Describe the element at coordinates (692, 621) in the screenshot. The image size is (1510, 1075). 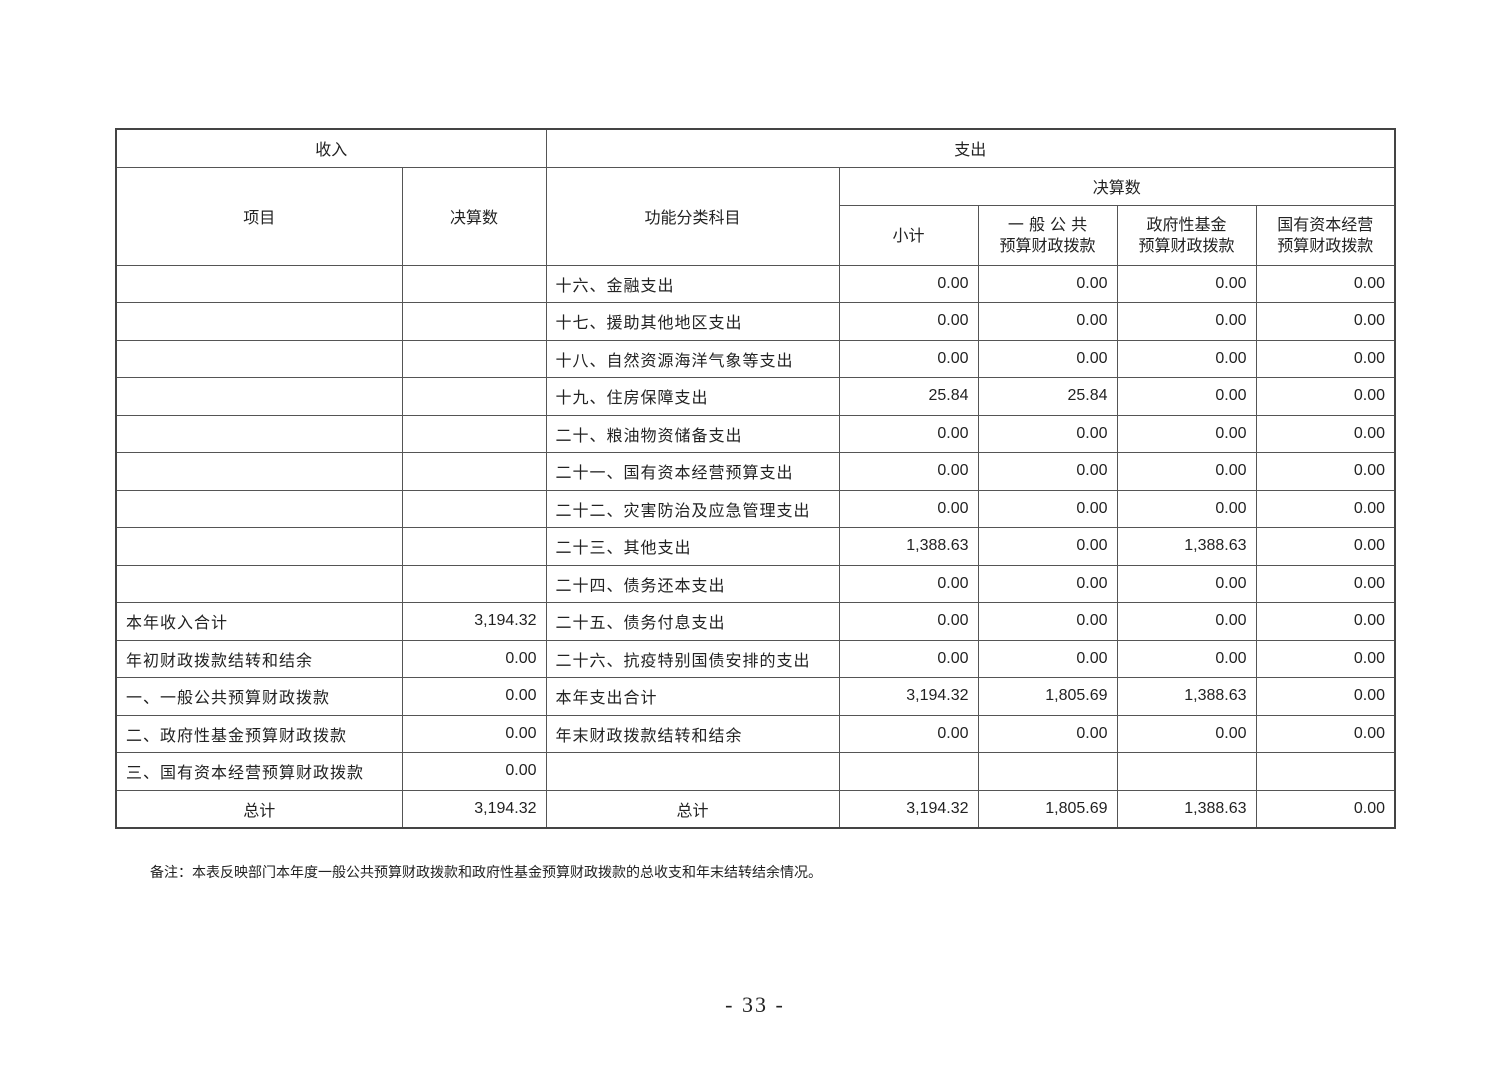
I see `expense-category-cell: 二十五、债务付息支出` at that location.